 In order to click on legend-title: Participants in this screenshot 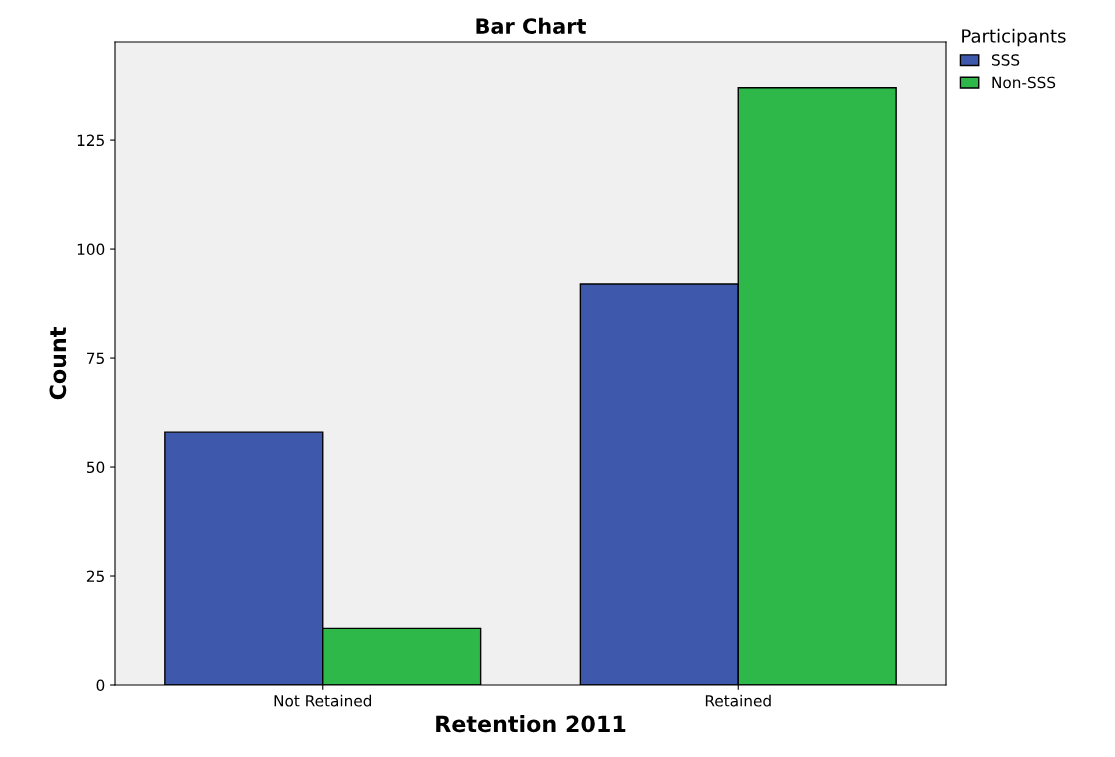, I will do `click(1014, 37)`.